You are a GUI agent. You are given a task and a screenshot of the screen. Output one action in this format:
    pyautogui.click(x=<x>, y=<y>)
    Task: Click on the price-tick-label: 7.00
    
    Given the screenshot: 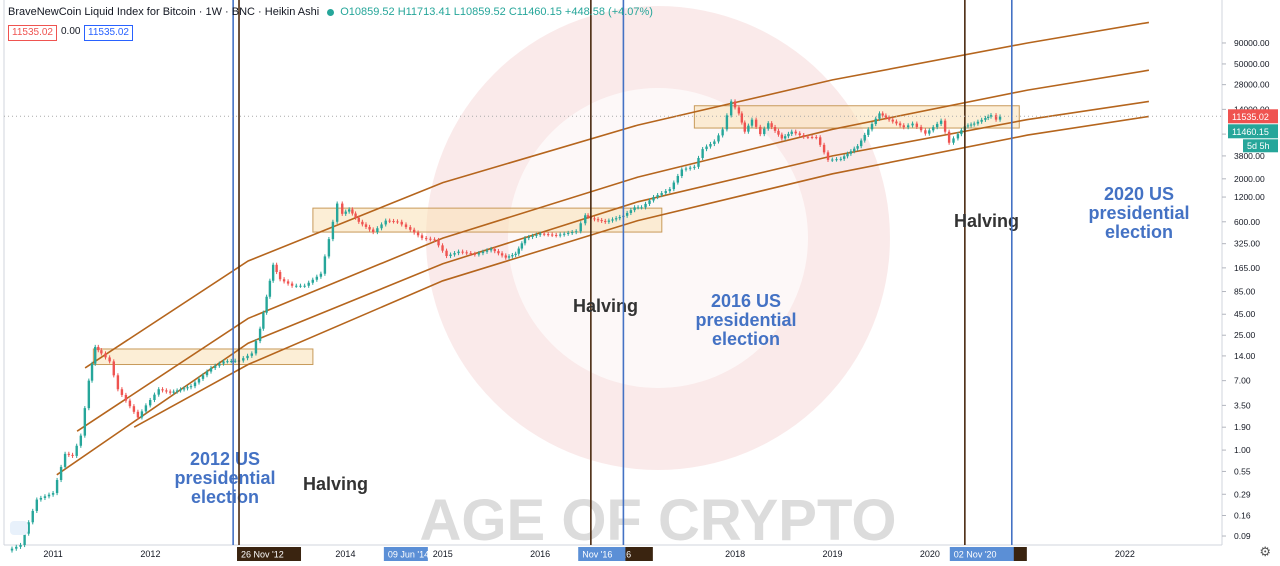 What is the action you would take?
    pyautogui.click(x=1242, y=381)
    